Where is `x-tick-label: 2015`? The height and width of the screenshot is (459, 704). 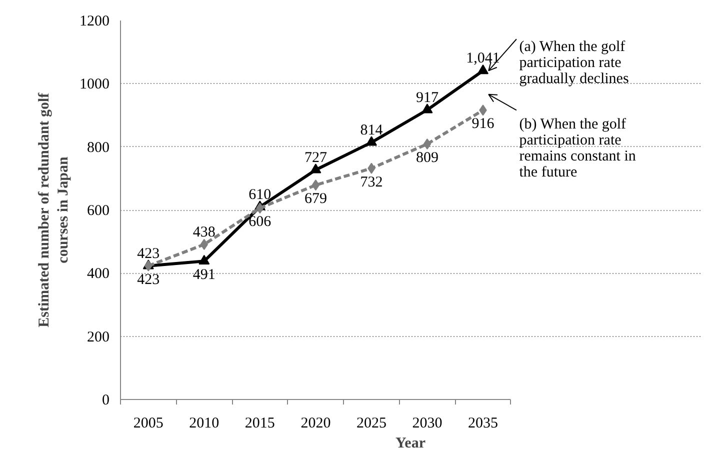
x-tick-label: 2015 is located at coordinates (259, 424).